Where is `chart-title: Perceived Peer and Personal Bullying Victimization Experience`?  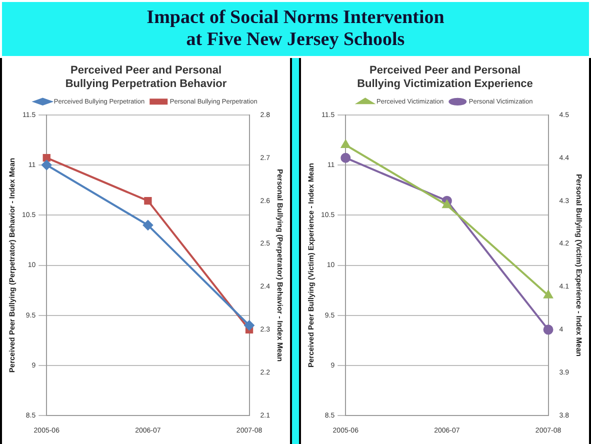 chart-title: Perceived Peer and Personal Bullying Victimization Experience is located at coordinates (445, 77).